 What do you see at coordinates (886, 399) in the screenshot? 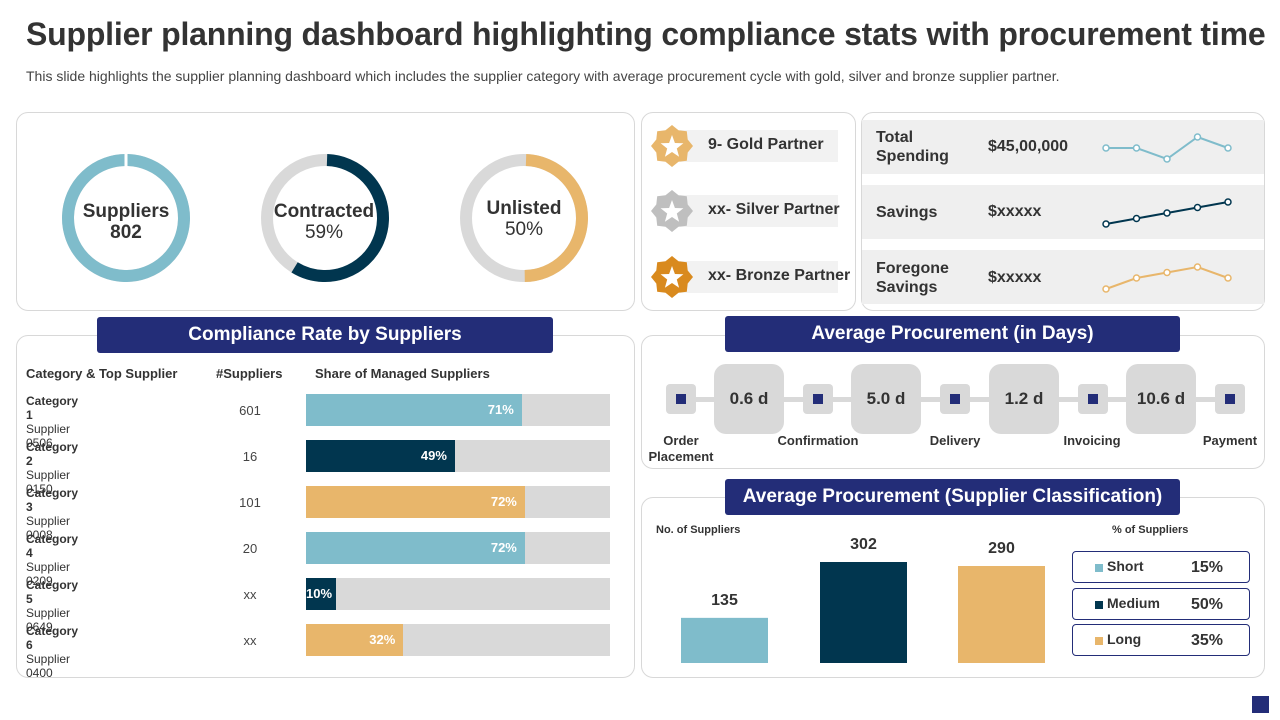
I see `duration-confirmation-to-delivery: 5.0 d` at bounding box center [886, 399].